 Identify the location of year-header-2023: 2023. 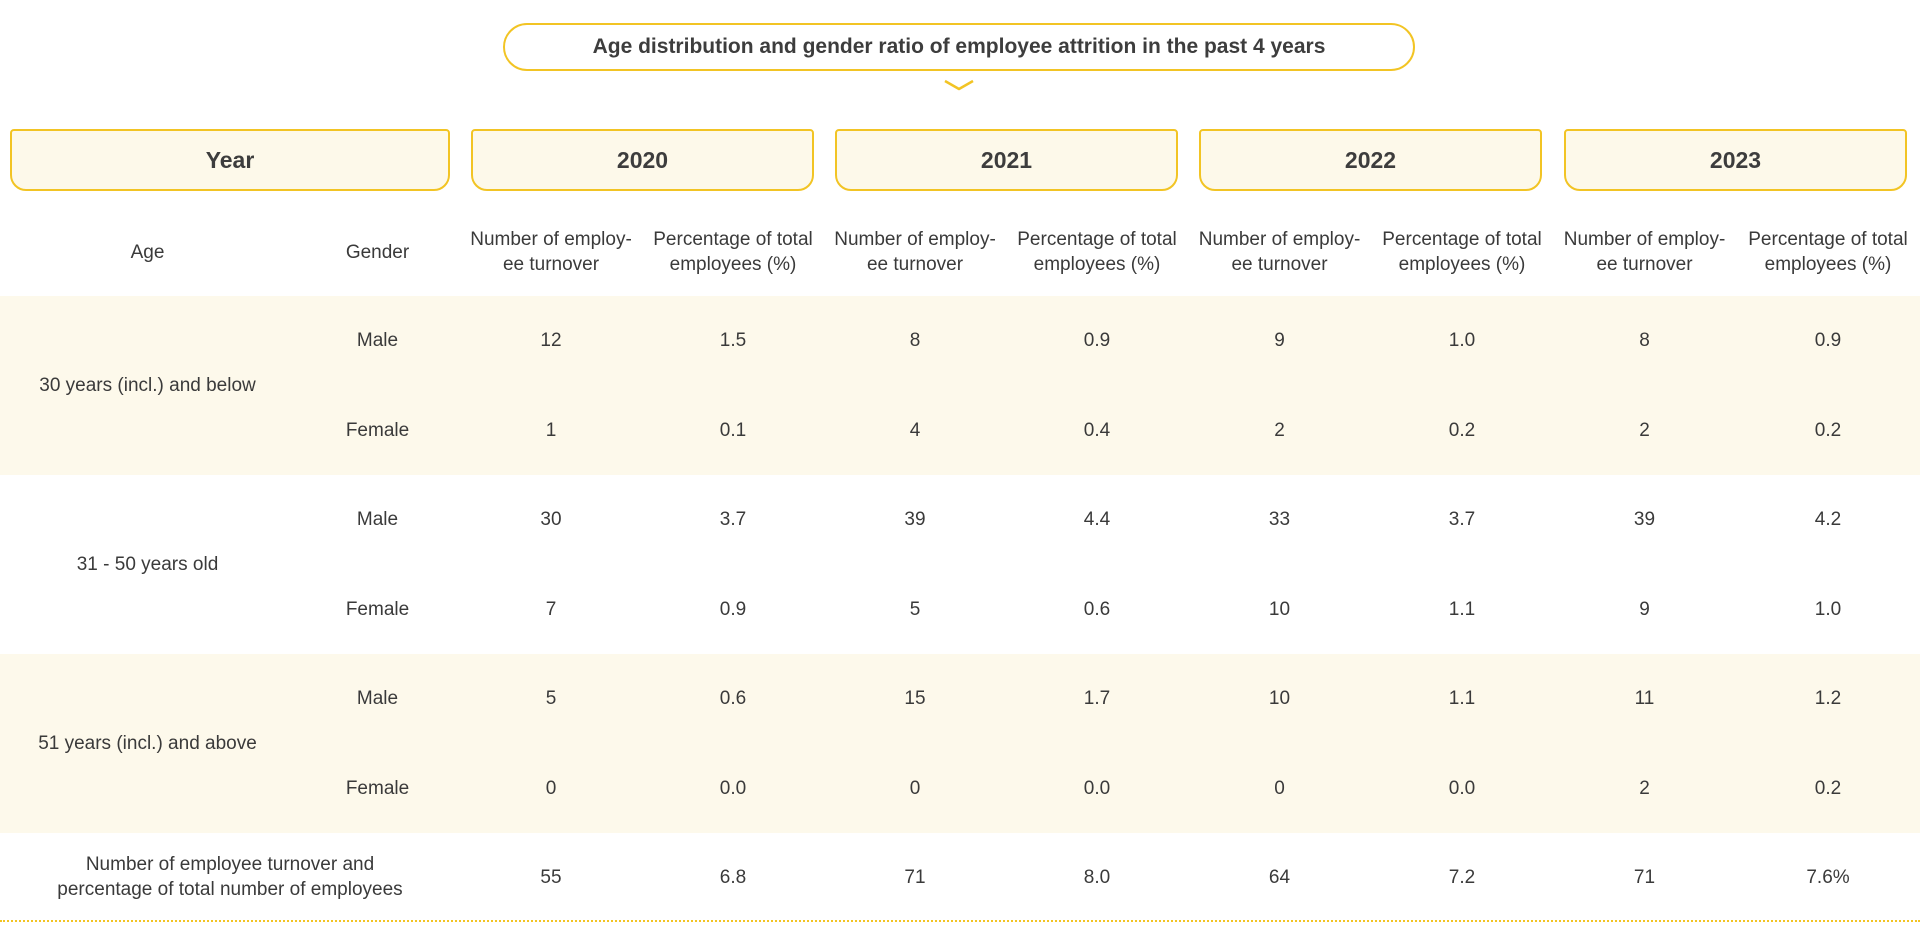
(1735, 160).